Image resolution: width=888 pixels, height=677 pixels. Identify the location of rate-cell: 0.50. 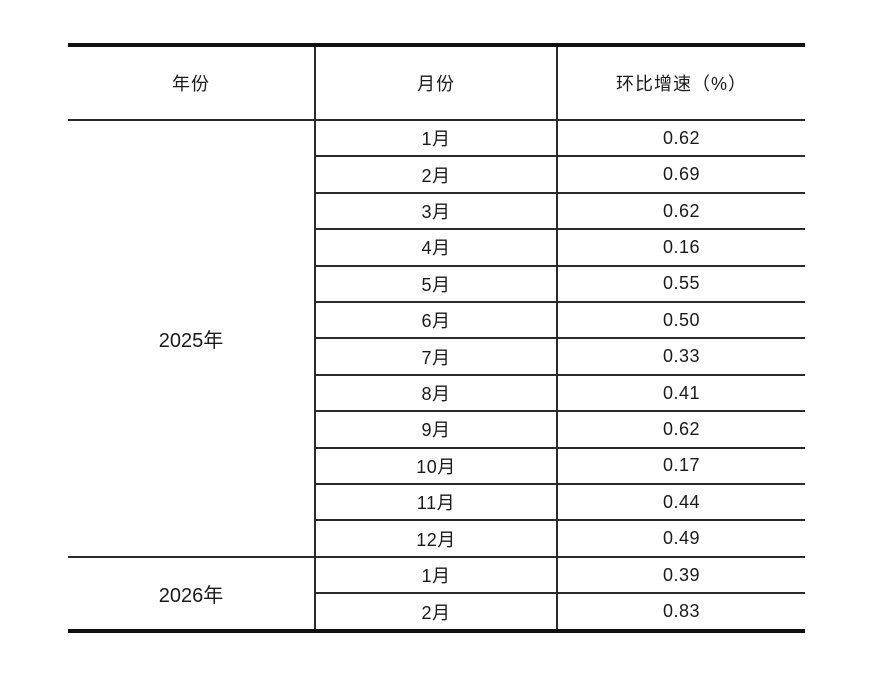
(680, 321).